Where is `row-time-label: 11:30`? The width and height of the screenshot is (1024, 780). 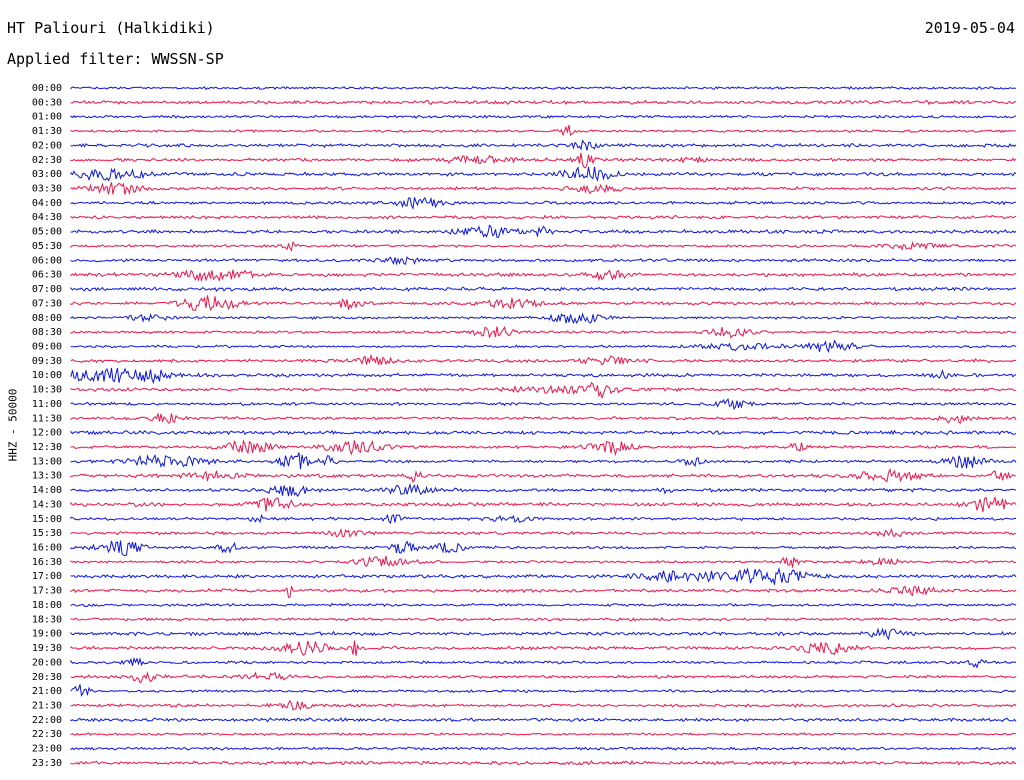 row-time-label: 11:30 is located at coordinates (47, 418).